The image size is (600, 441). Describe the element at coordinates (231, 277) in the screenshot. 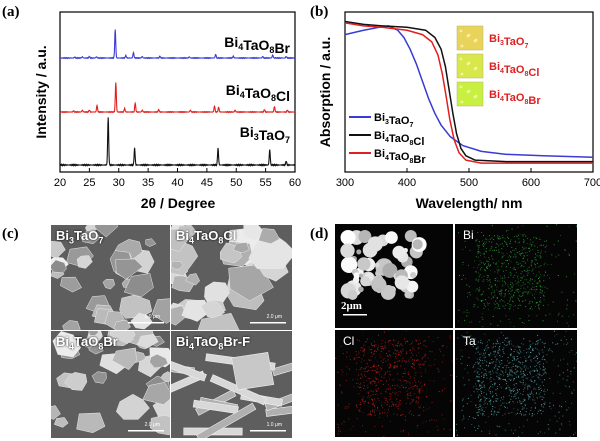

I see `sem-texture` at that location.